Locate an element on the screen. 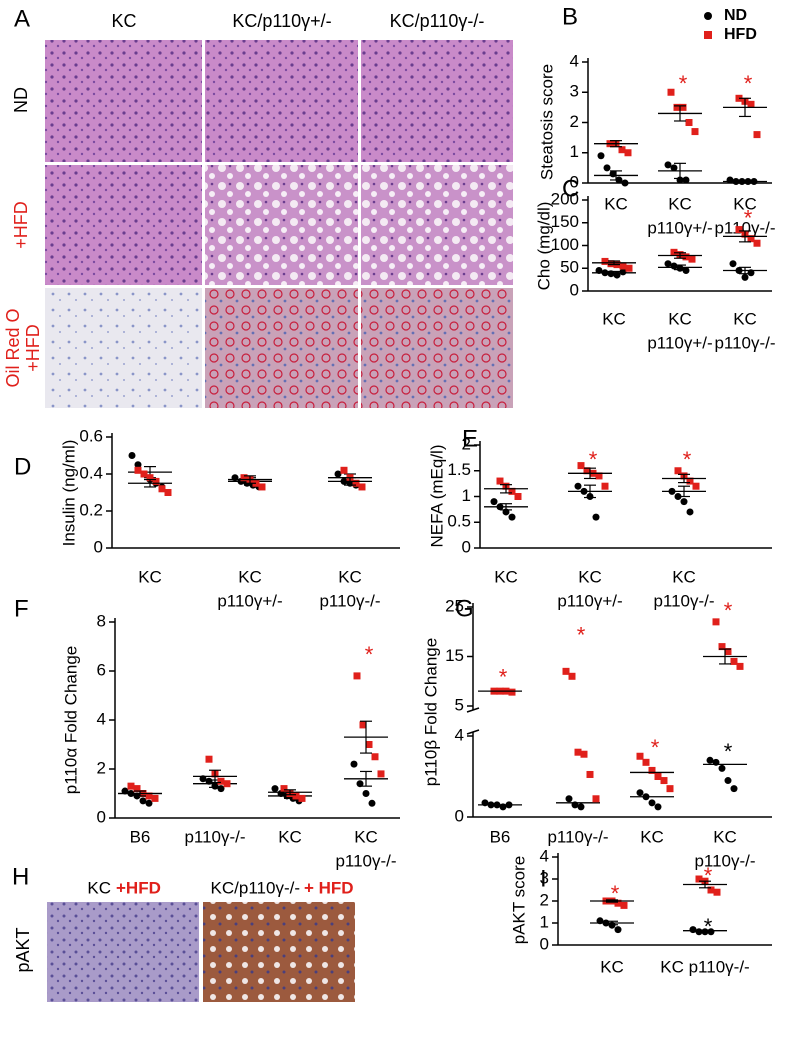 Image resolution: width=793 pixels, height=1043 pixels. y-axis-label: Insulin (ng/ml) is located at coordinates (68, 493).